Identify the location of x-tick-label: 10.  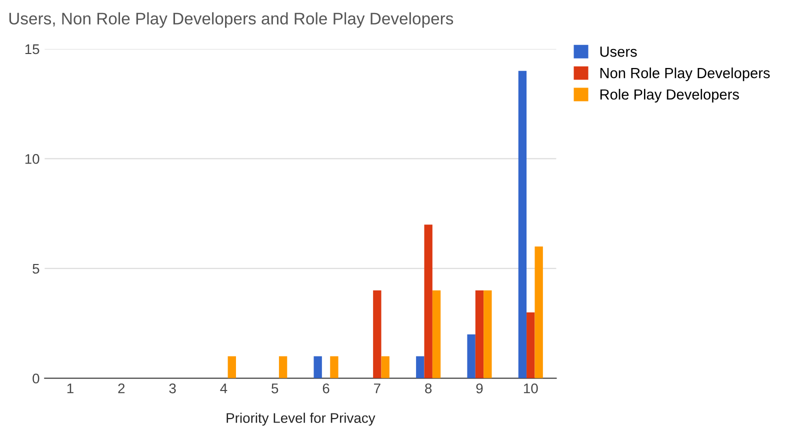
(531, 388).